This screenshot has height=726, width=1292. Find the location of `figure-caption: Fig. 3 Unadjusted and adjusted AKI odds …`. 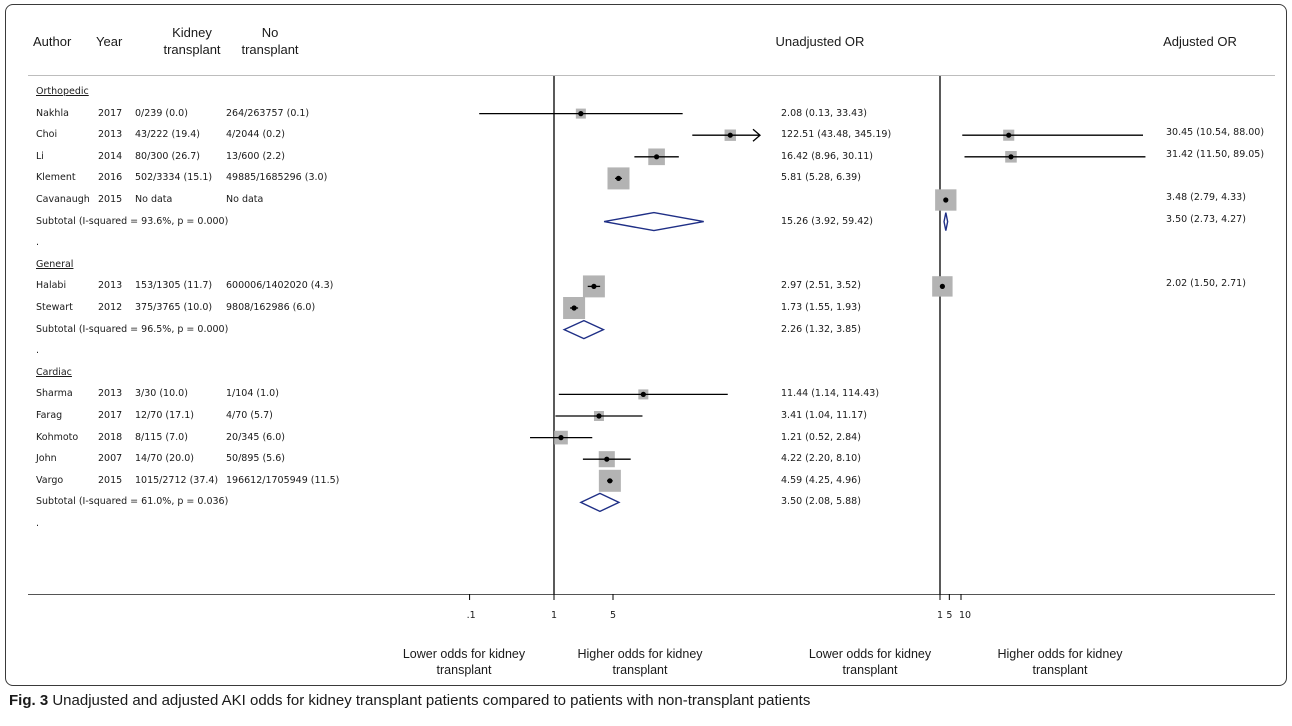

figure-caption: Fig. 3 Unadjusted and adjusted AKI odds … is located at coordinates (409, 700).